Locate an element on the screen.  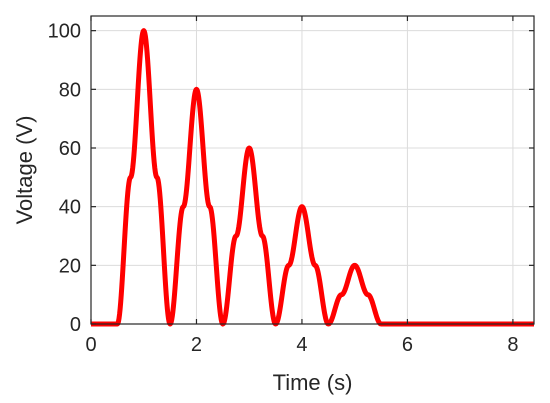
y-tick-label: 60 is located at coordinates (70, 149).